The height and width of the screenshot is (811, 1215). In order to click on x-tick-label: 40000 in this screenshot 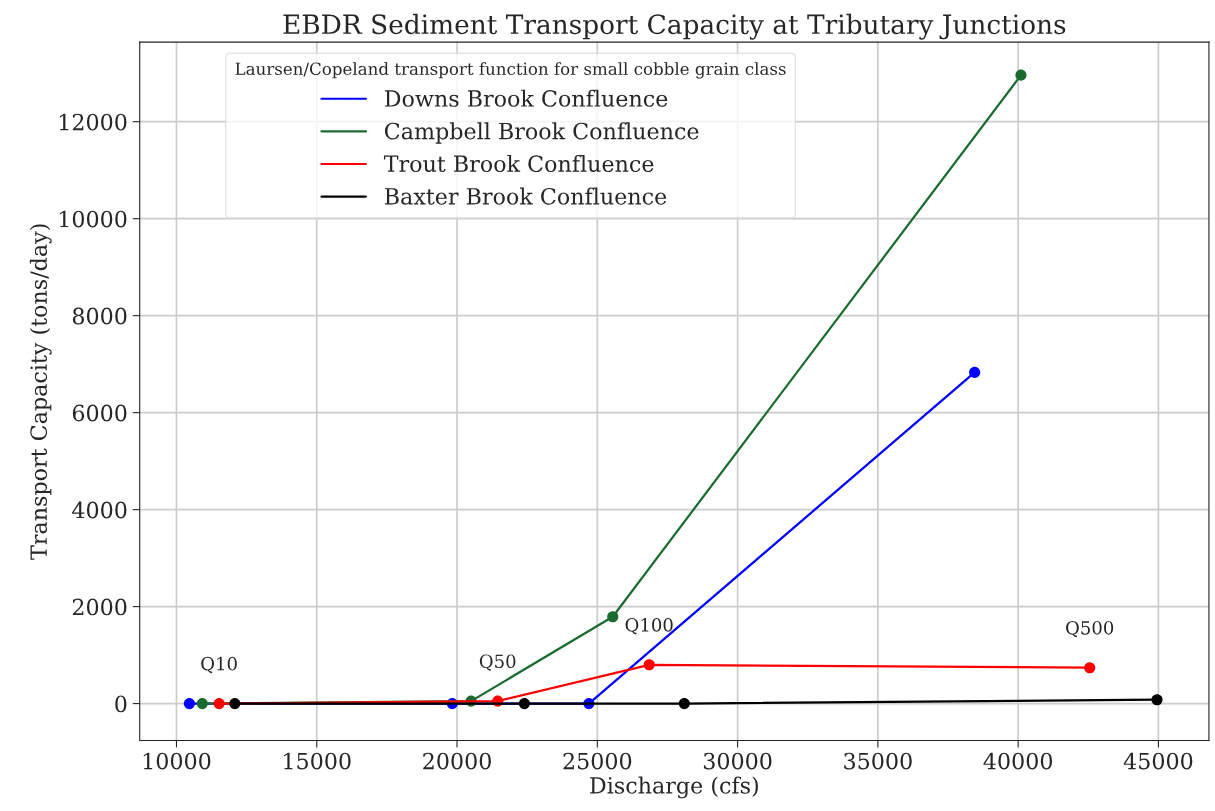, I will do `click(1018, 761)`.